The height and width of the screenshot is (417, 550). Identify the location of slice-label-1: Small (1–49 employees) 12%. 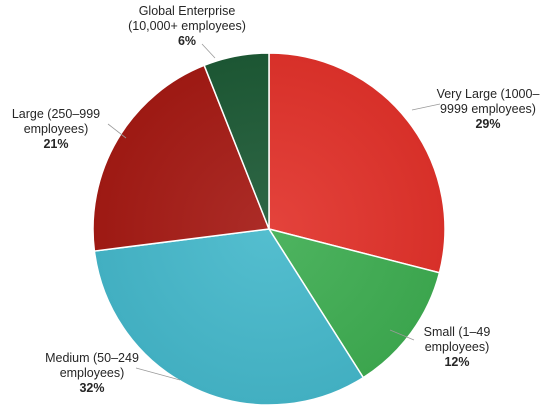
(457, 347).